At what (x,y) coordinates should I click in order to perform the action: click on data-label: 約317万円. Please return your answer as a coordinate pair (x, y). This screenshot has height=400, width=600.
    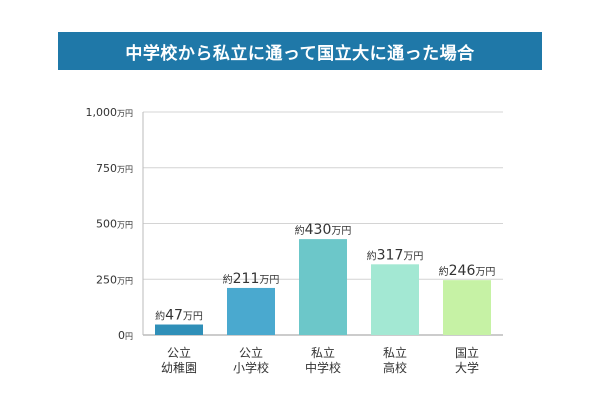
    Looking at the image, I should click on (395, 255).